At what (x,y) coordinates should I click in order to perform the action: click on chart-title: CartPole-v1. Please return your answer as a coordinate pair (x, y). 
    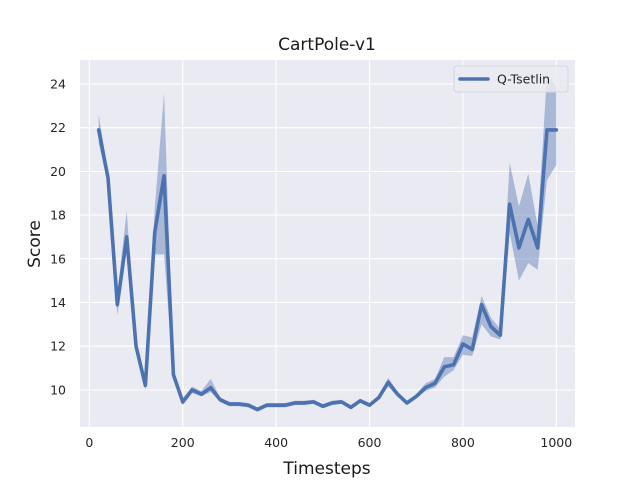
    Looking at the image, I should click on (327, 45).